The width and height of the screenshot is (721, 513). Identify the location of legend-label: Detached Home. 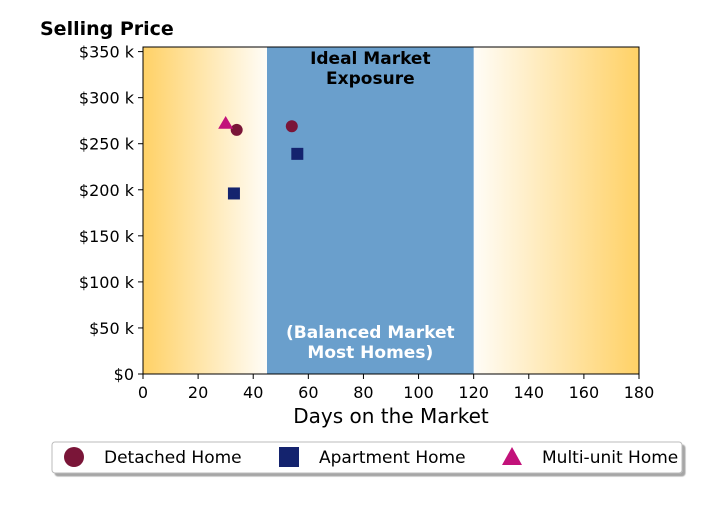
(173, 458).